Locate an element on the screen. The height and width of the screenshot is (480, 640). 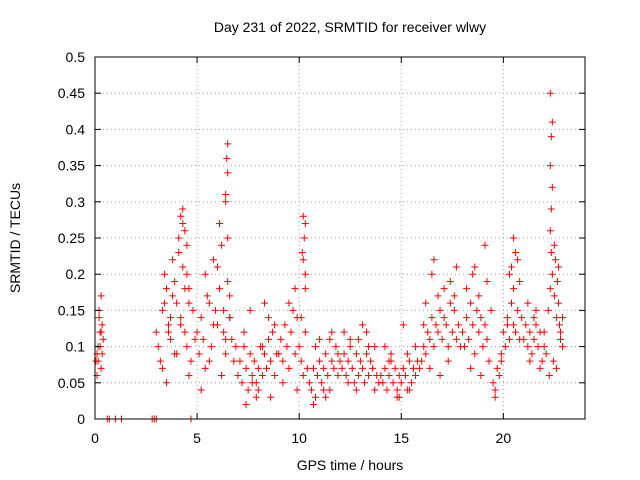
y-tick-label: 0.35 is located at coordinates (71, 166).